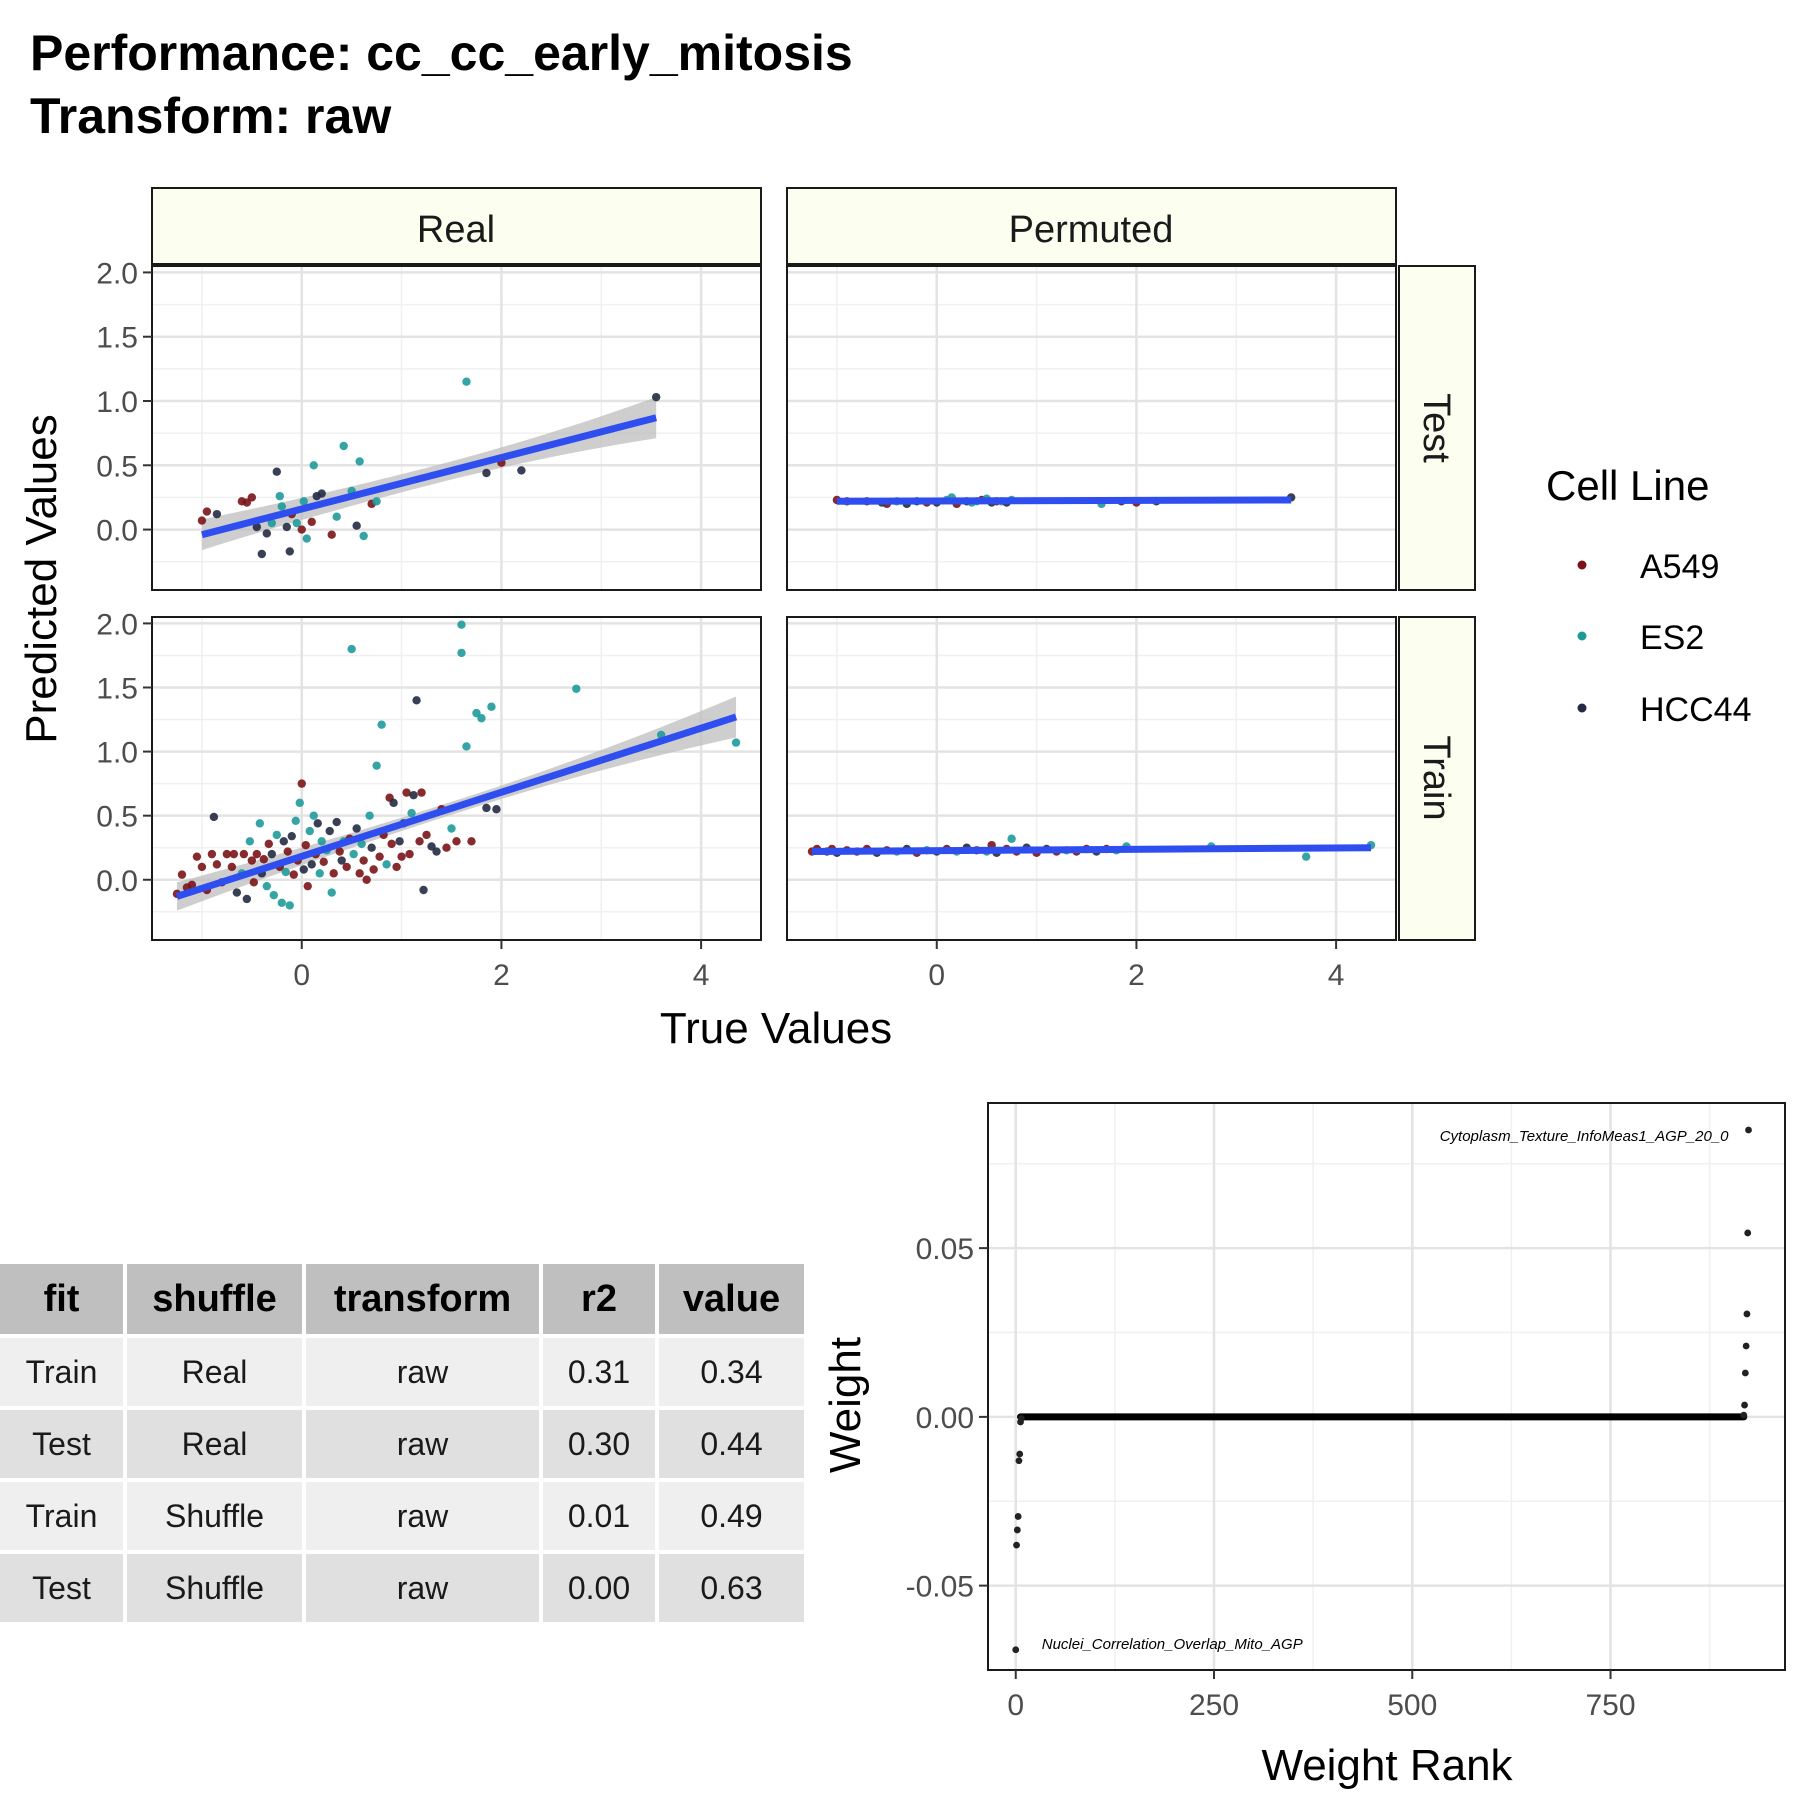  I want to click on y-axis-label: Predicted Values, so click(41, 578).